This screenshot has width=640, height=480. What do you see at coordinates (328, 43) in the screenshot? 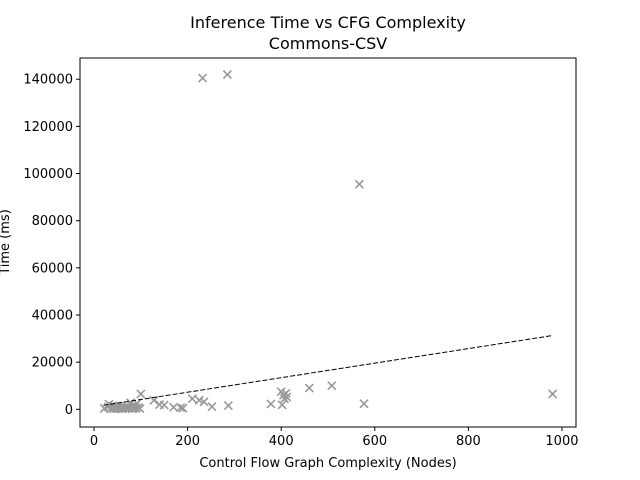
I see `chart-subtitle: Commons-CSV` at bounding box center [328, 43].